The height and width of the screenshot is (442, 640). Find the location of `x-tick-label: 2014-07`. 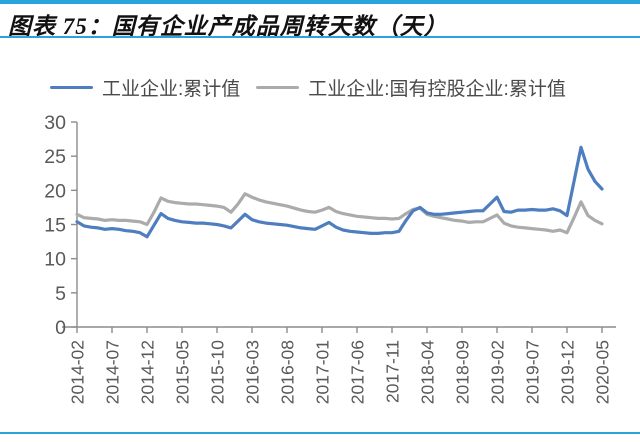

x-tick-label: 2014-07 is located at coordinates (113, 372).